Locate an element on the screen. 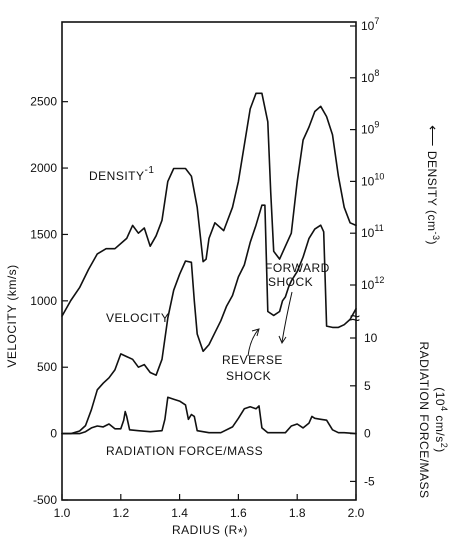 The height and width of the screenshot is (548, 453). reverse-shock-label-1: REVERSE is located at coordinates (252, 360).